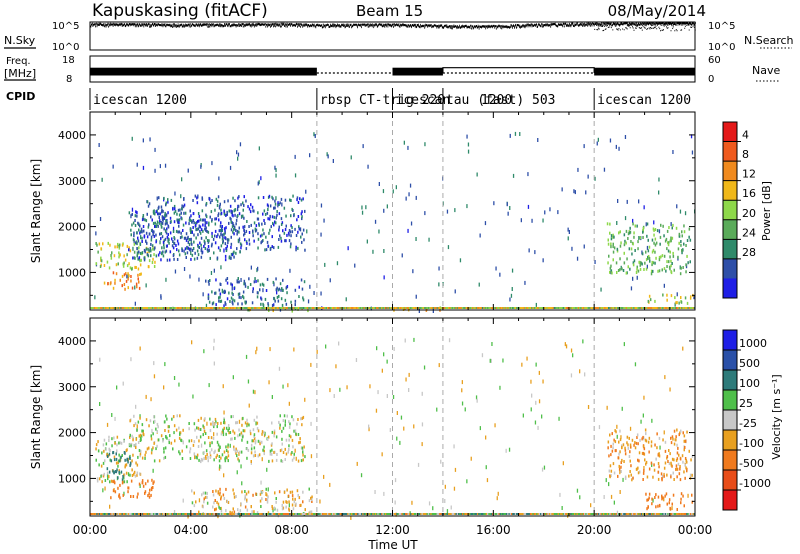 The image size is (800, 554). What do you see at coordinates (746, 403) in the screenshot?
I see `velocity-colorbar-label: 25` at bounding box center [746, 403].